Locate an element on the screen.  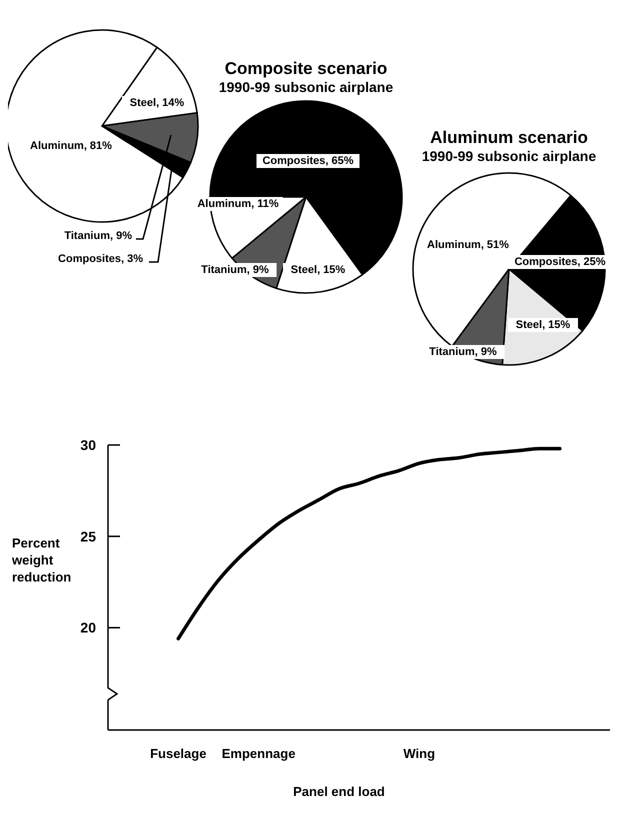
slice-label: Composites, 25% is located at coordinates (560, 262).